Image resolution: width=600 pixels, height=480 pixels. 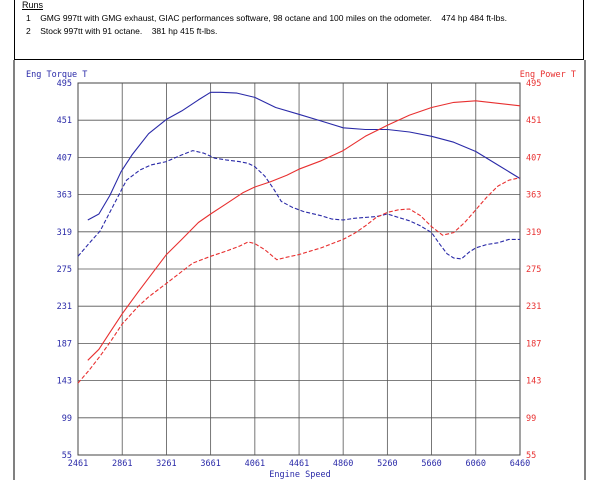 I want to click on run-description: Stock 997tt with 91 octane., so click(x=91, y=31).